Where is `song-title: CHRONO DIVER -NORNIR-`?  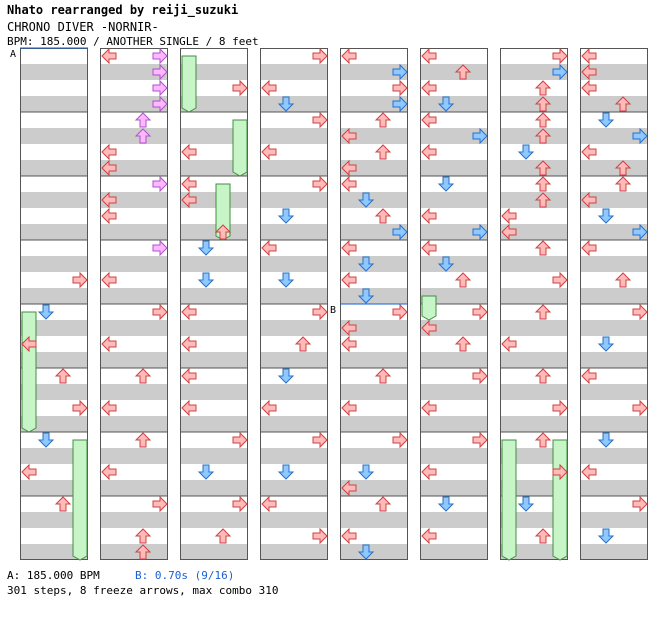 song-title: CHRONO DIVER -NORNIR- is located at coordinates (83, 27).